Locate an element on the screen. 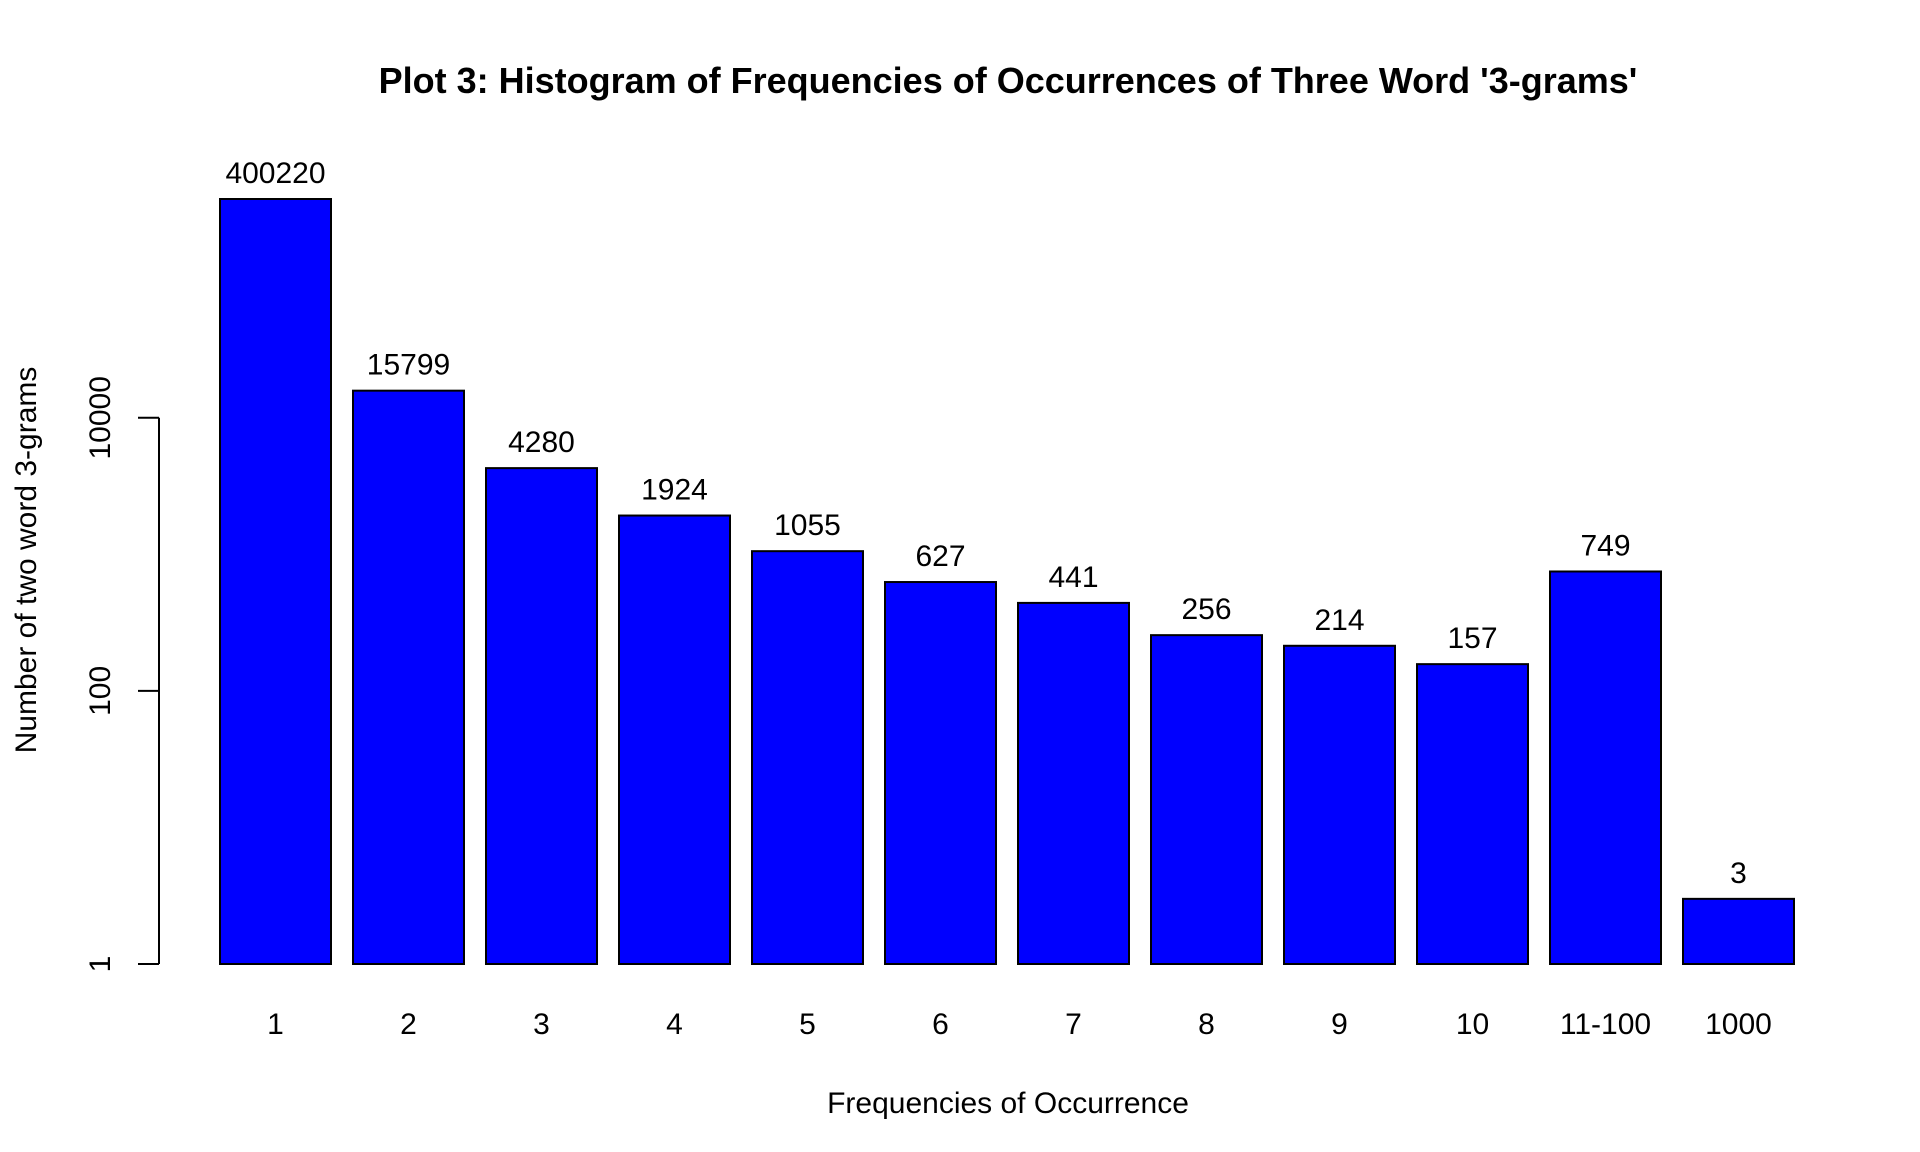 The height and width of the screenshot is (1152, 1920). y-axis-label: Number of two word 3-grams is located at coordinates (26, 560).